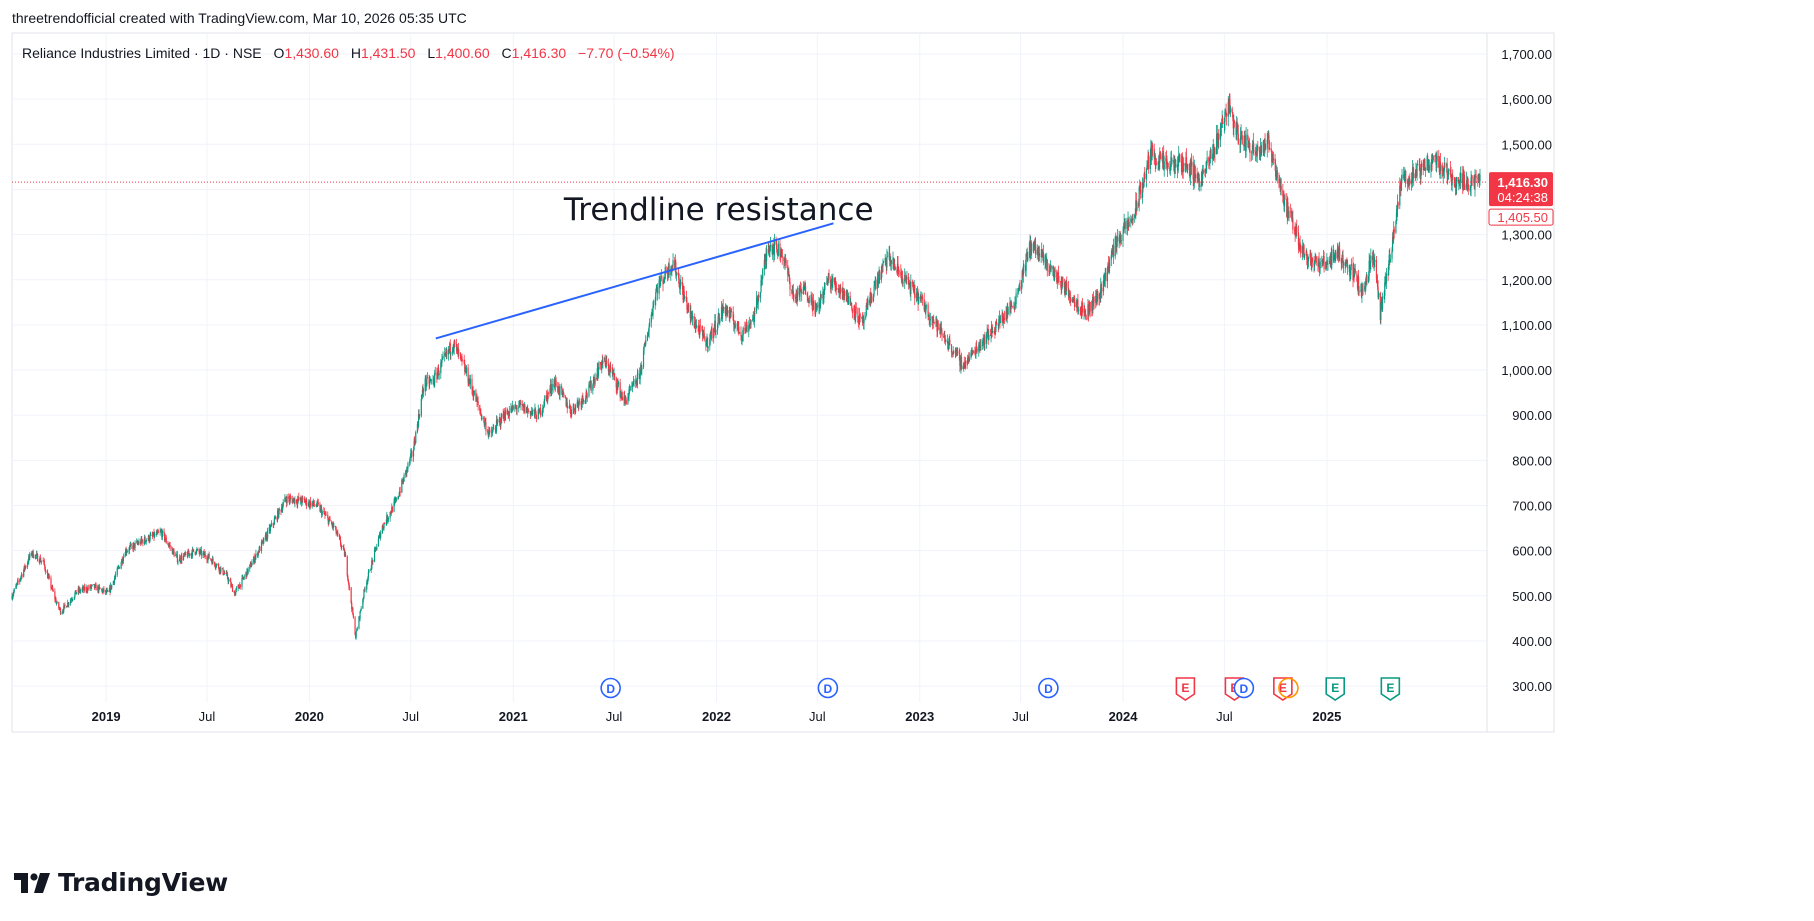 This screenshot has height=921, width=1814. I want to click on split-marker, so click(1288, 688).